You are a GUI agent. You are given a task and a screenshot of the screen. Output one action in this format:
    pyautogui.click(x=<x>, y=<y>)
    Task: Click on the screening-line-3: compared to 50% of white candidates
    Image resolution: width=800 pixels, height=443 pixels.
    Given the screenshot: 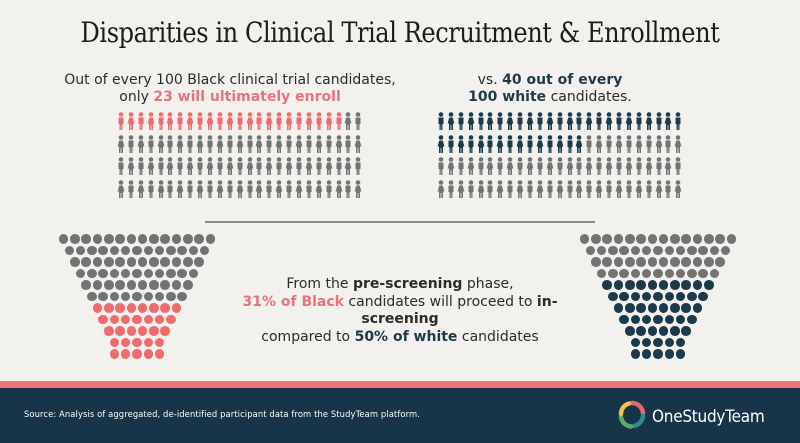 What is the action you would take?
    pyautogui.click(x=400, y=338)
    